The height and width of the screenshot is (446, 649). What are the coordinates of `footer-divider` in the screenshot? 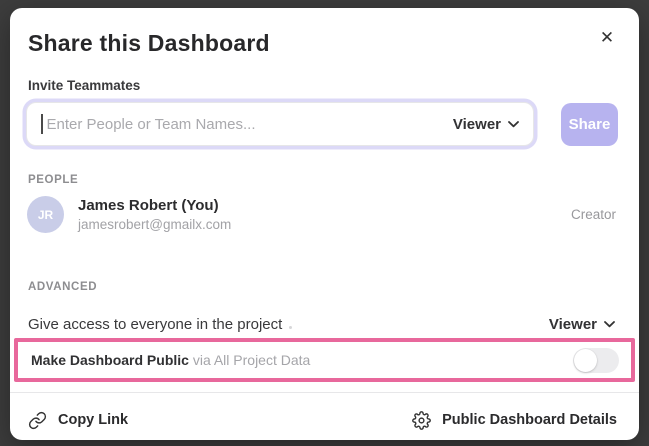 It's located at (324, 392).